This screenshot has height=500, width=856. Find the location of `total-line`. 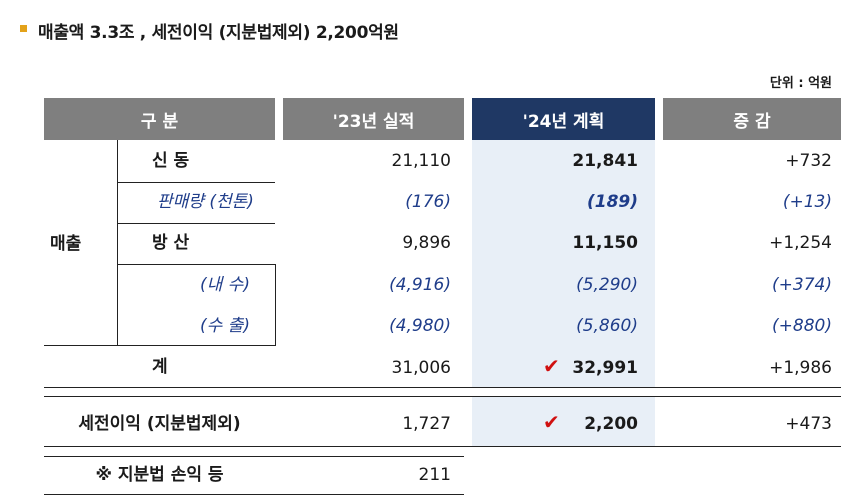

total-line is located at coordinates (442, 387).